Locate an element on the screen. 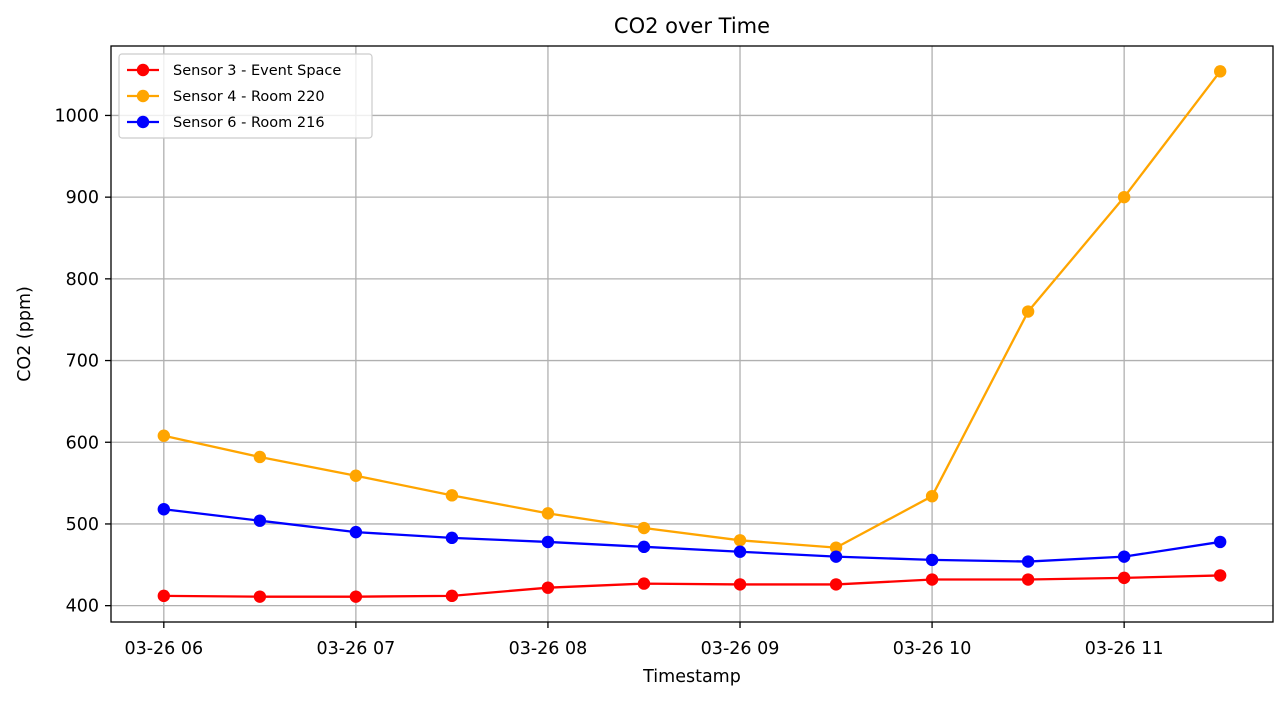 This screenshot has width=1288, height=701. x-tick-label: 03-26 07 is located at coordinates (356, 649).